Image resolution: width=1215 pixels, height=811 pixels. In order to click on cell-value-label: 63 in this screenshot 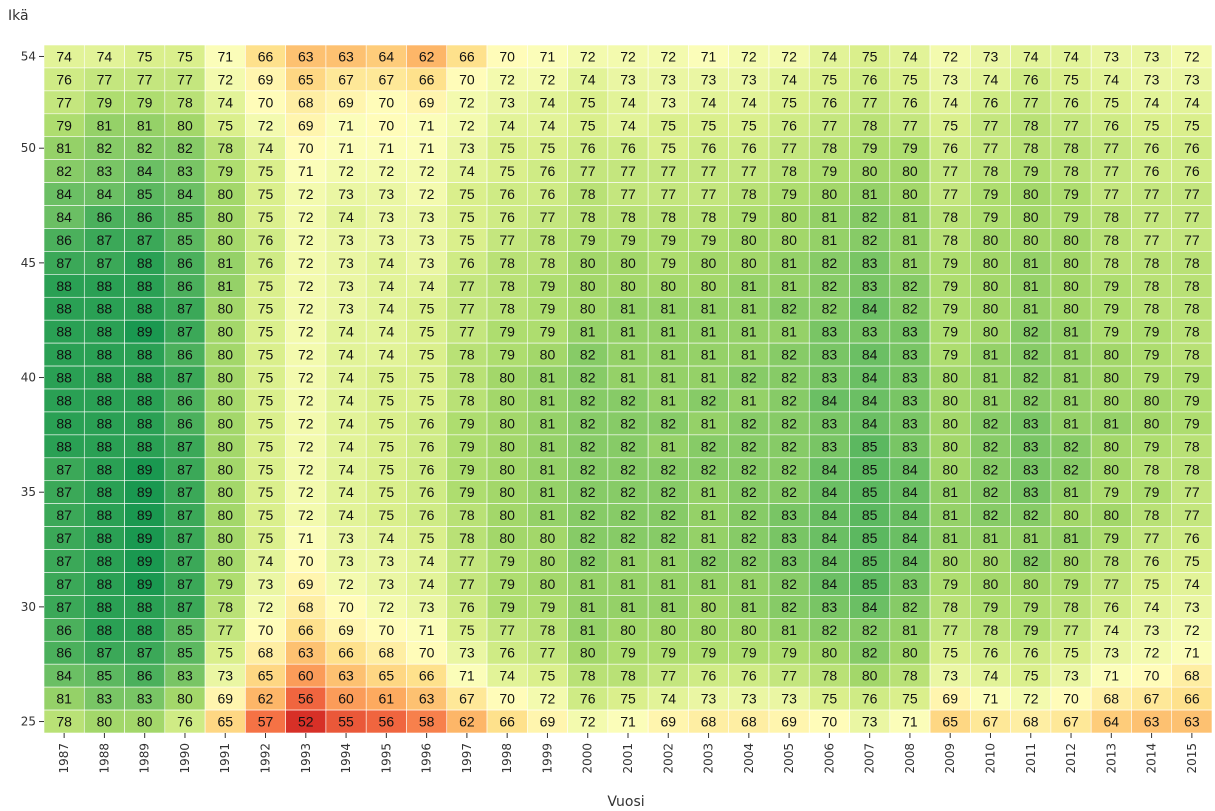, I will do `click(306, 56)`.